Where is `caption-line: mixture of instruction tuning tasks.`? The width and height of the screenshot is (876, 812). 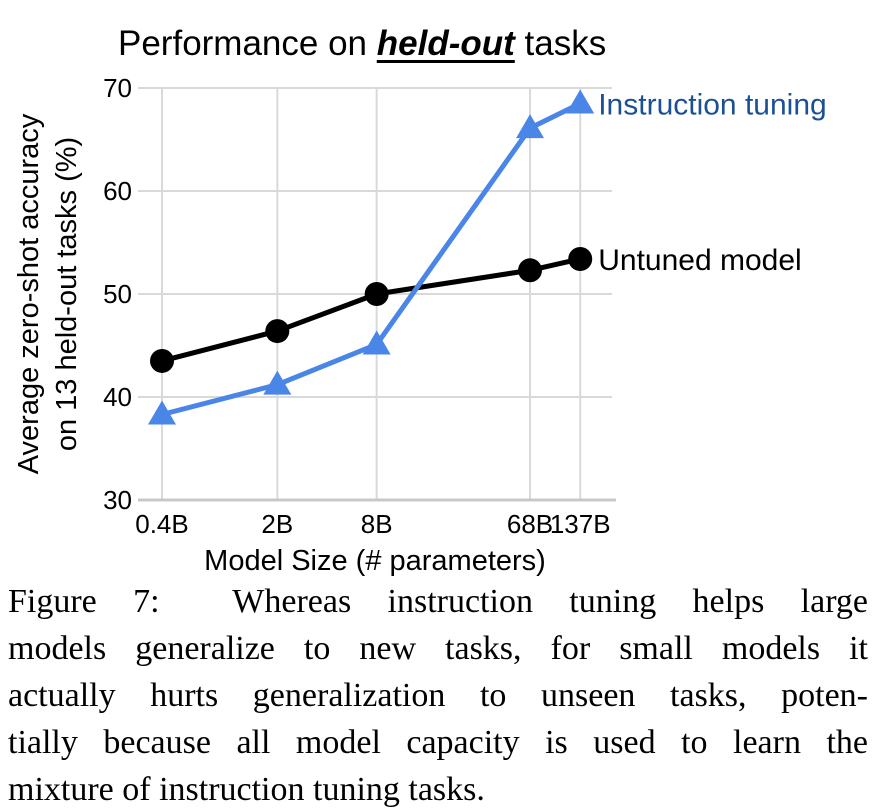
caption-line: mixture of instruction tuning tasks. is located at coordinates (246, 789).